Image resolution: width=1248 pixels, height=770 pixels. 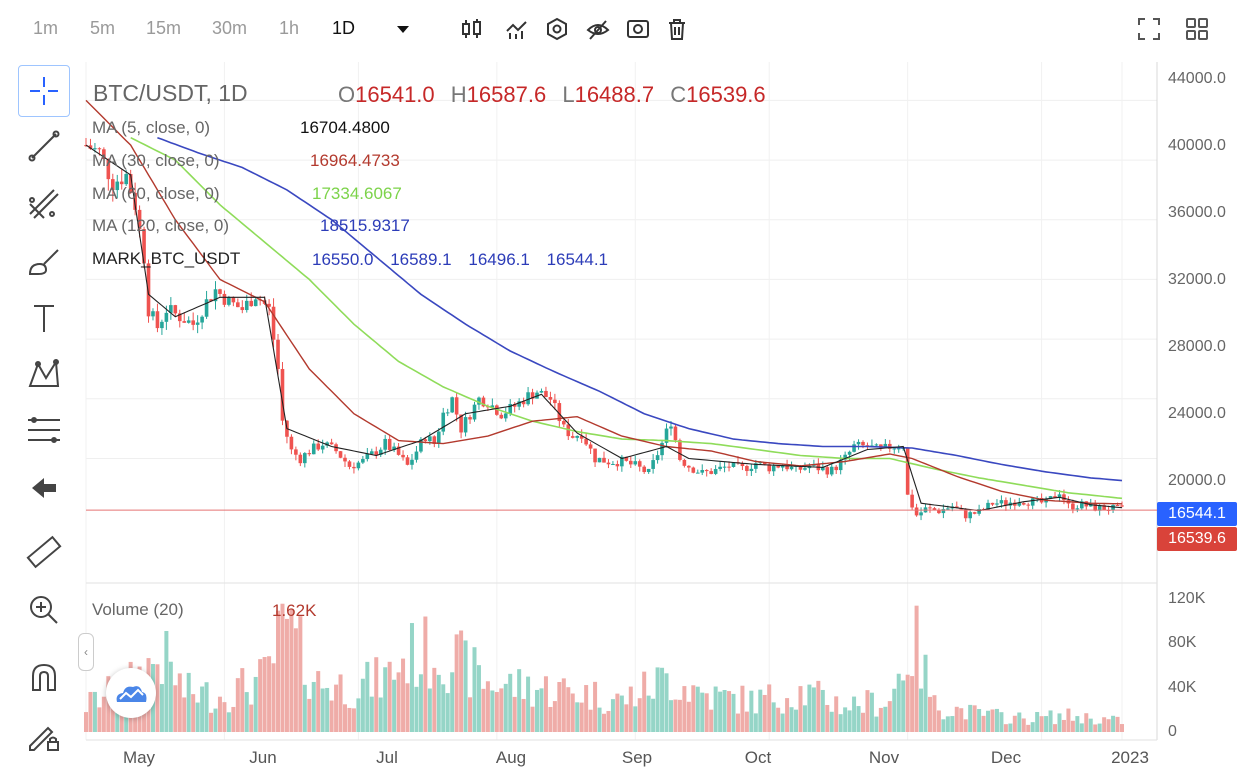 I want to click on timeframe-15m: 15m, so click(x=164, y=28).